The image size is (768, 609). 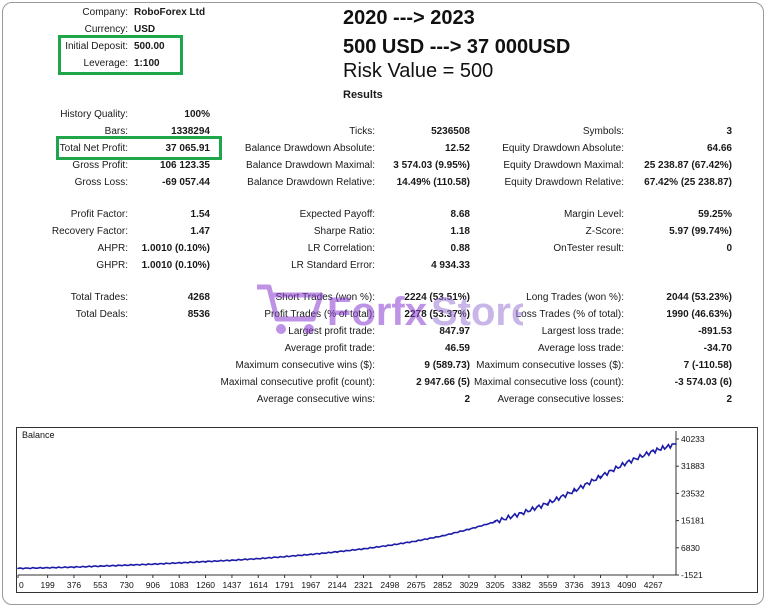 What do you see at coordinates (311, 182) in the screenshot?
I see `stat-label: Balance Drawdown Relative:` at bounding box center [311, 182].